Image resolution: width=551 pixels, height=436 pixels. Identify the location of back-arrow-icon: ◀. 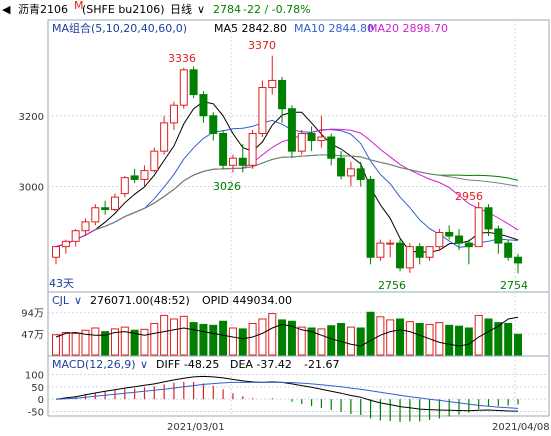
(6, 9).